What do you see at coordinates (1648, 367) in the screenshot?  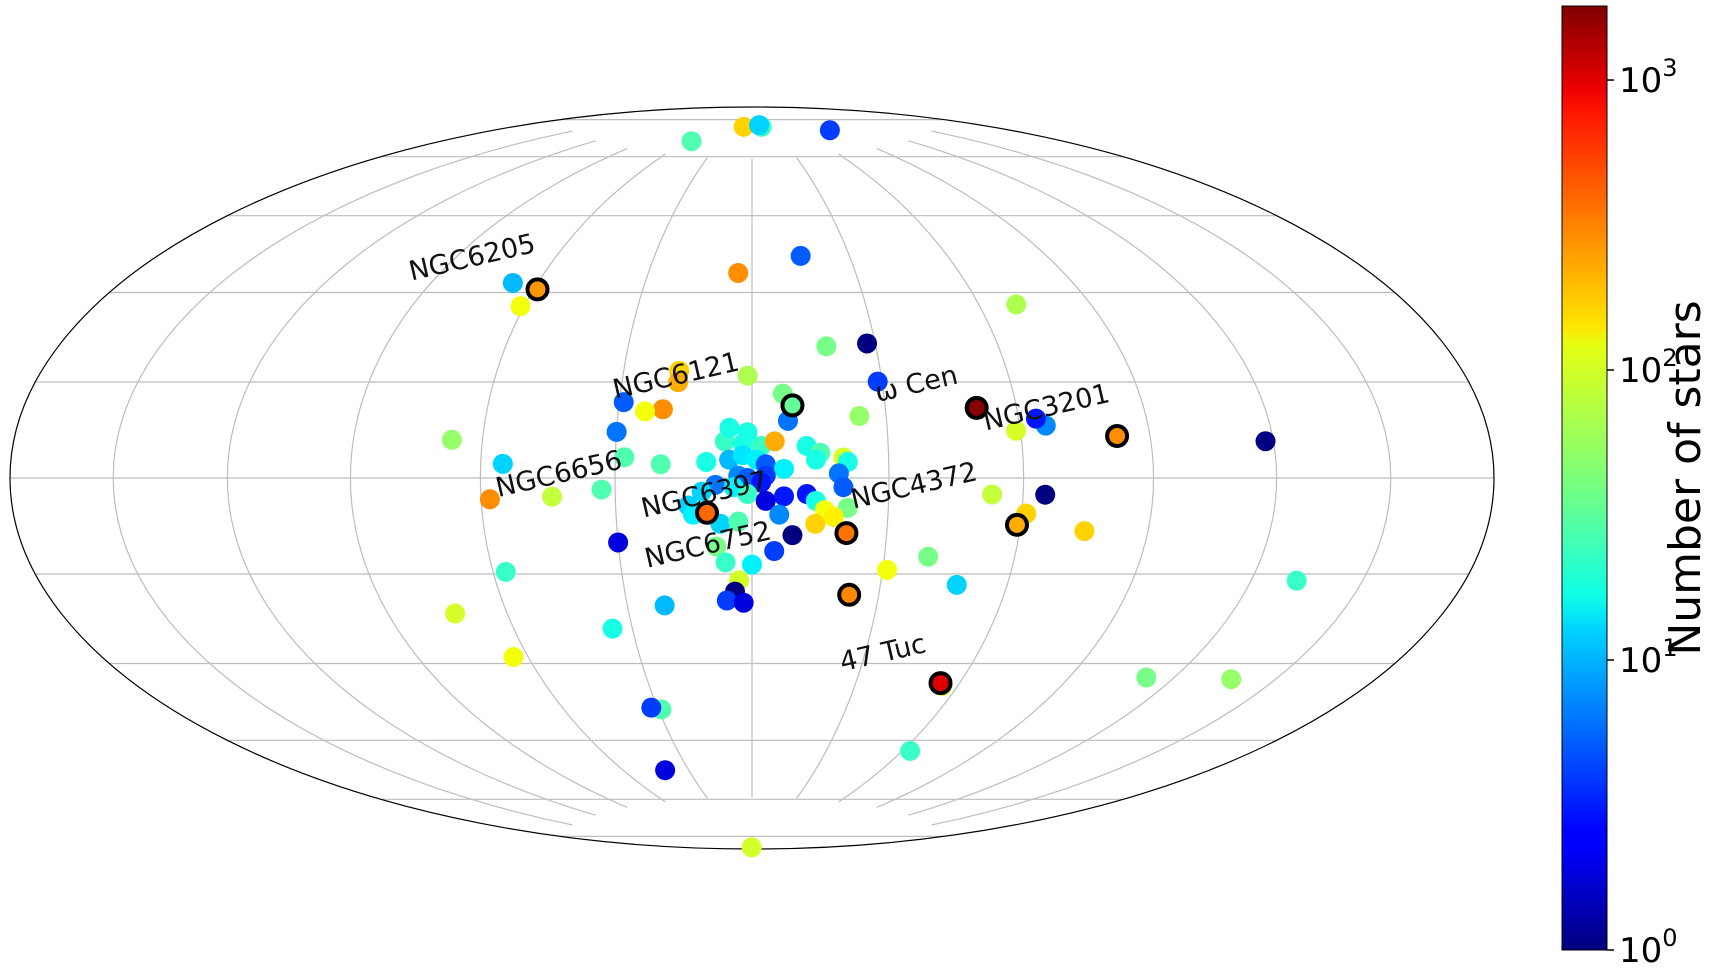 I see `colorbar-tick-label: 10²` at bounding box center [1648, 367].